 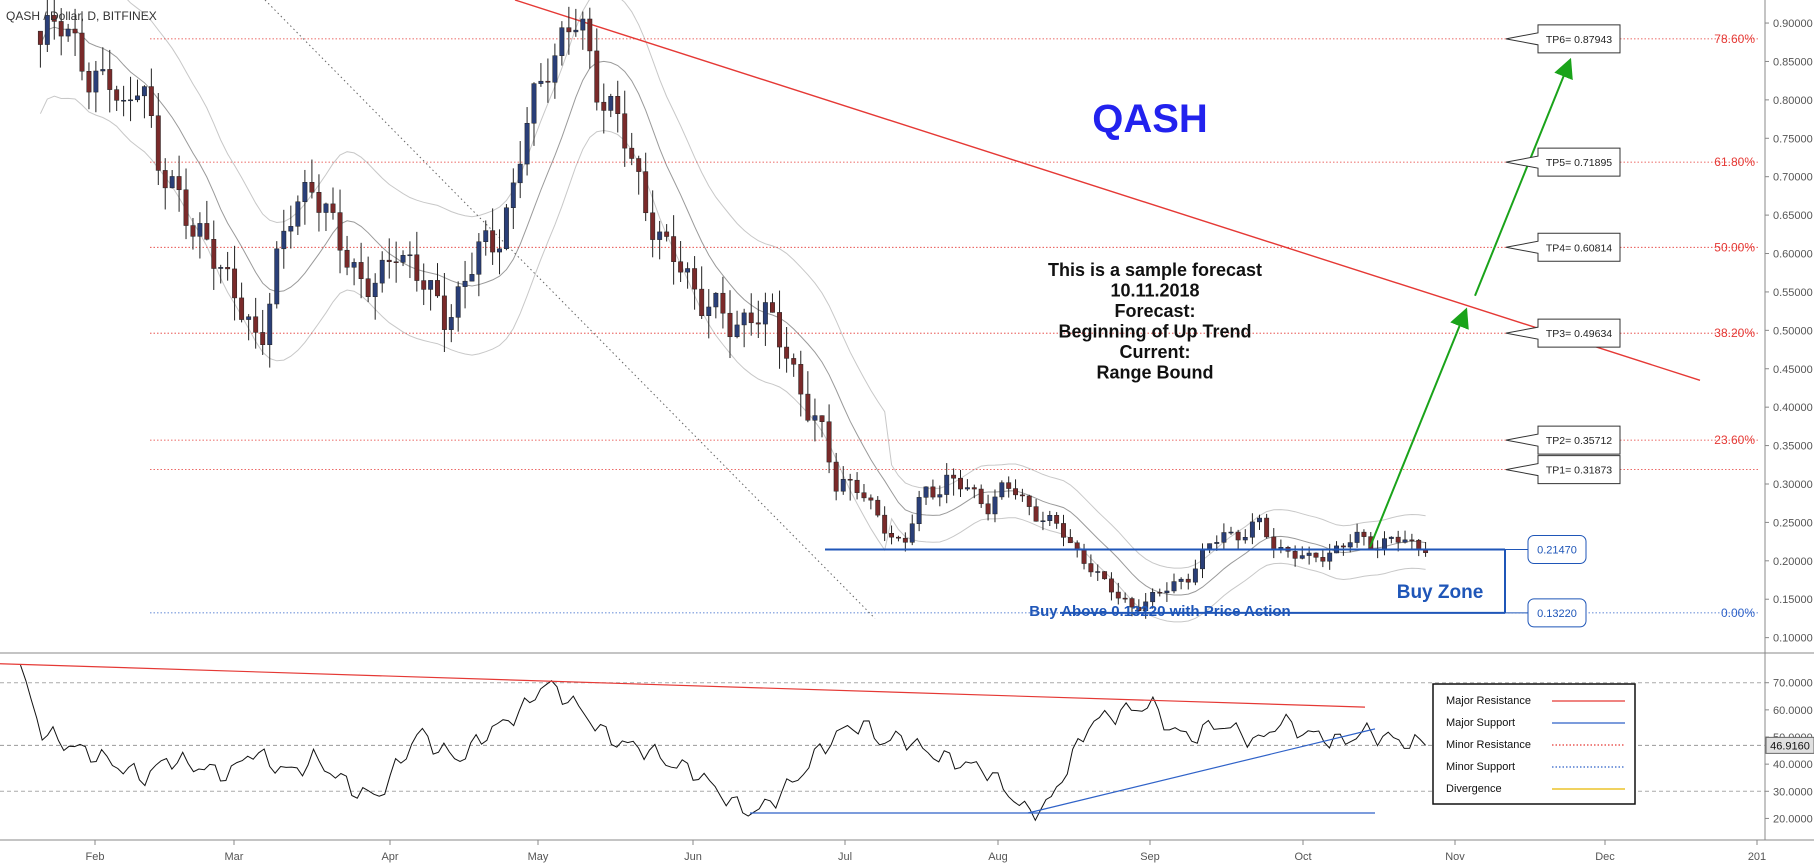 What do you see at coordinates (1579, 334) in the screenshot?
I see `target-label: TP3= 0.49634` at bounding box center [1579, 334].